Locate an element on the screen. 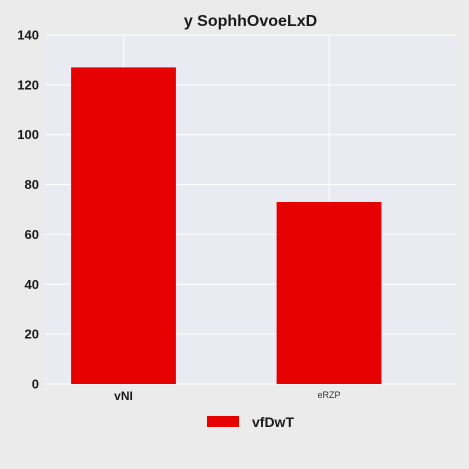  legend-swatch is located at coordinates (223, 421).